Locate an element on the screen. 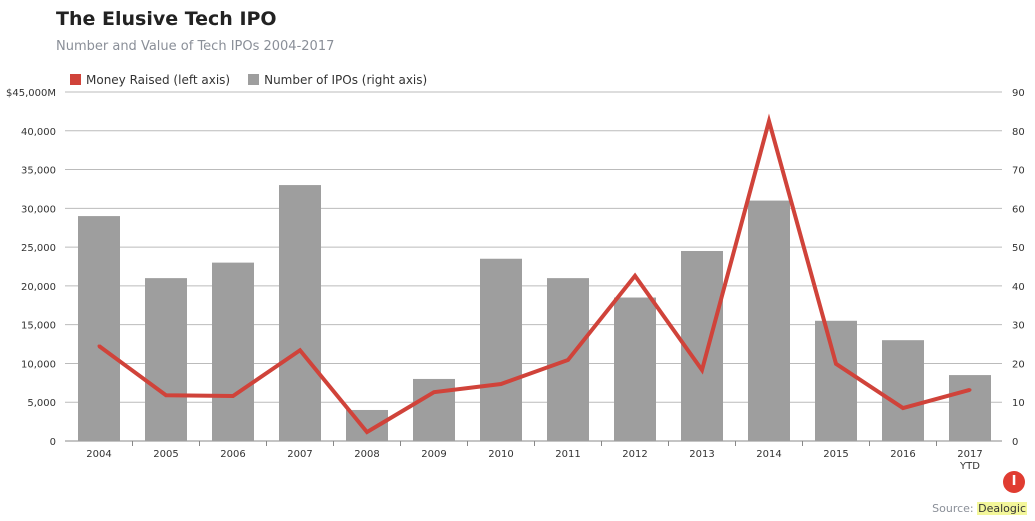  bar-2009 is located at coordinates (434, 409).